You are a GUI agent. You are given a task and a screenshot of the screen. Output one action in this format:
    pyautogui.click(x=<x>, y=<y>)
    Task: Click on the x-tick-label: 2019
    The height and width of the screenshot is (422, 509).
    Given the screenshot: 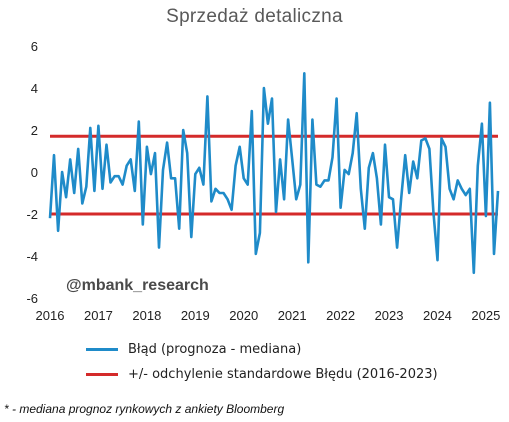 What is the action you would take?
    pyautogui.click(x=195, y=315)
    